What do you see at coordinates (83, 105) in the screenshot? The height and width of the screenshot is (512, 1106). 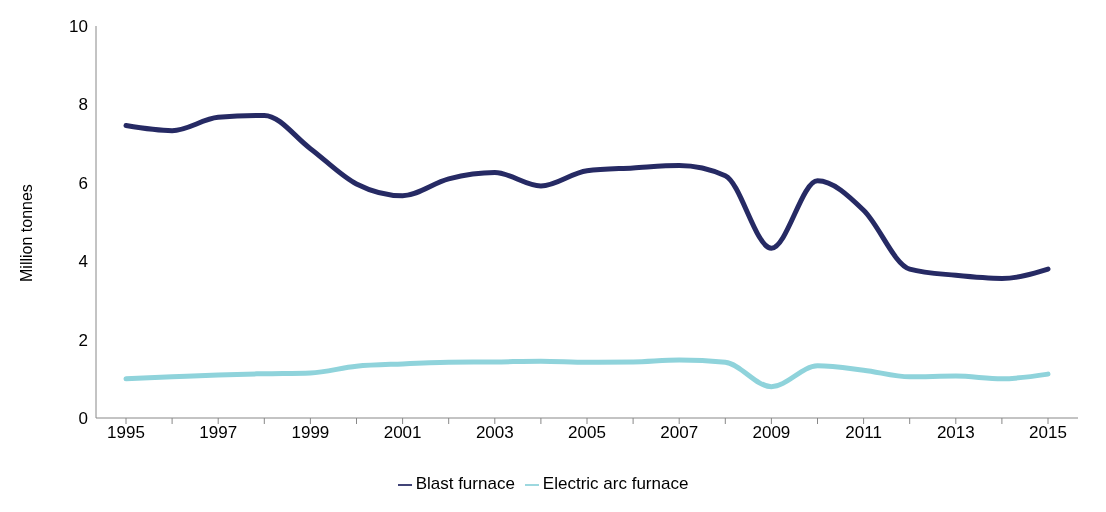 I see `y-tick-label: 8` at bounding box center [83, 105].